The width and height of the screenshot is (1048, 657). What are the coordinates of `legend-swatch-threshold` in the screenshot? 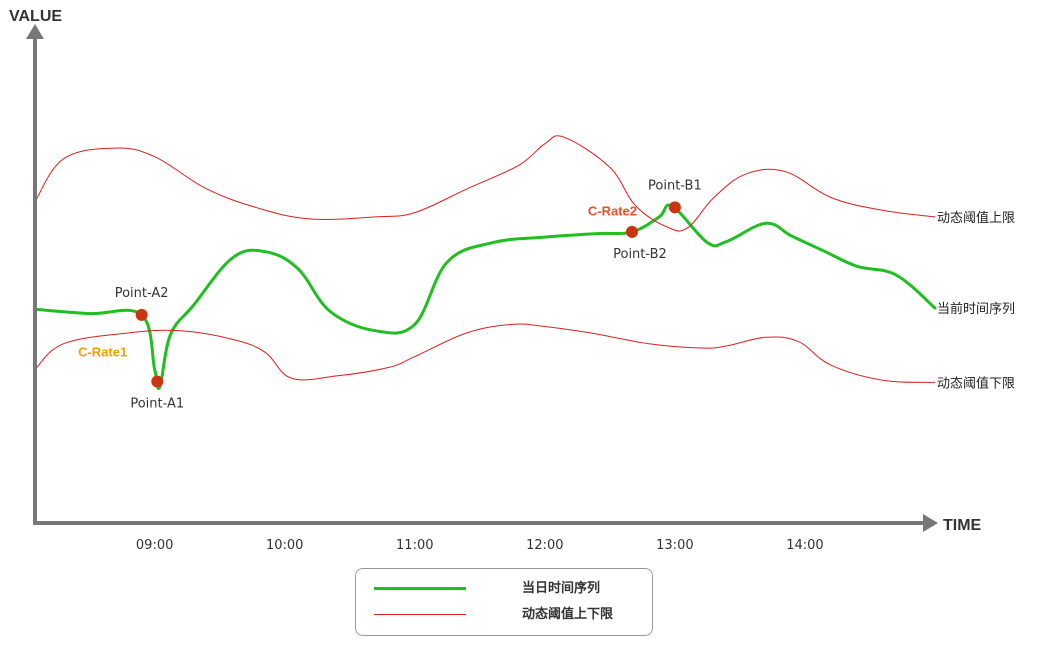 It's located at (420, 614).